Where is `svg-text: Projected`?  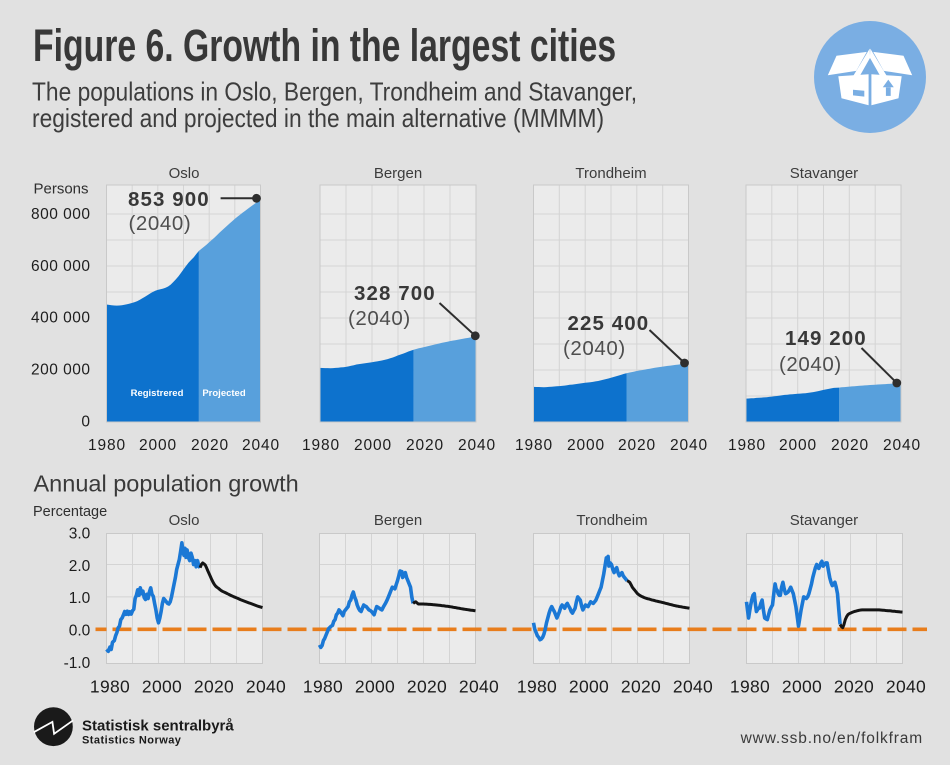 svg-text: Projected is located at coordinates (223, 393).